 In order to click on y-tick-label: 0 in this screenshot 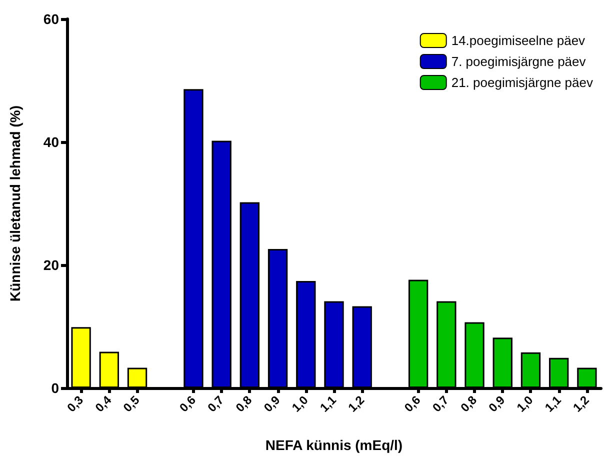, I will do `click(55, 388)`.